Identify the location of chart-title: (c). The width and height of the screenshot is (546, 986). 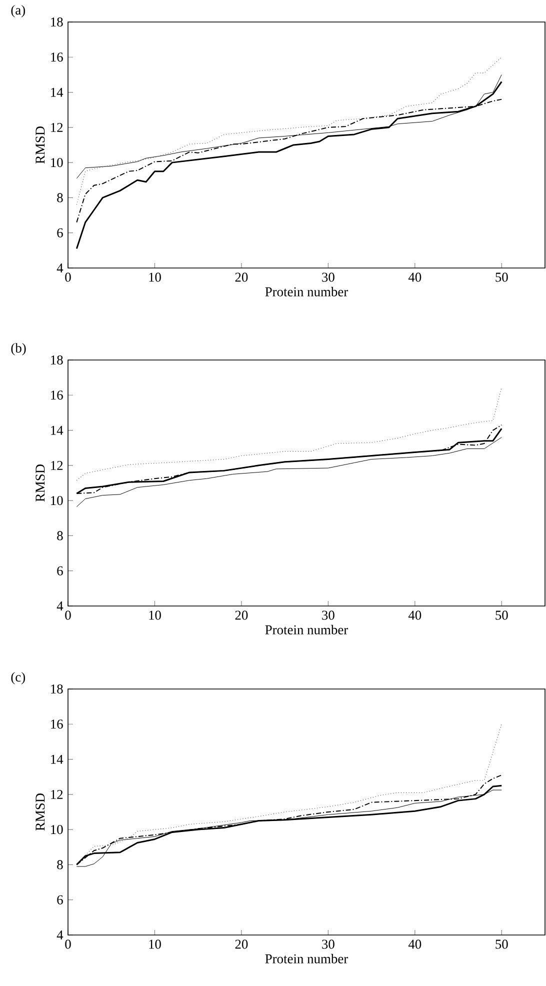
(18, 678).